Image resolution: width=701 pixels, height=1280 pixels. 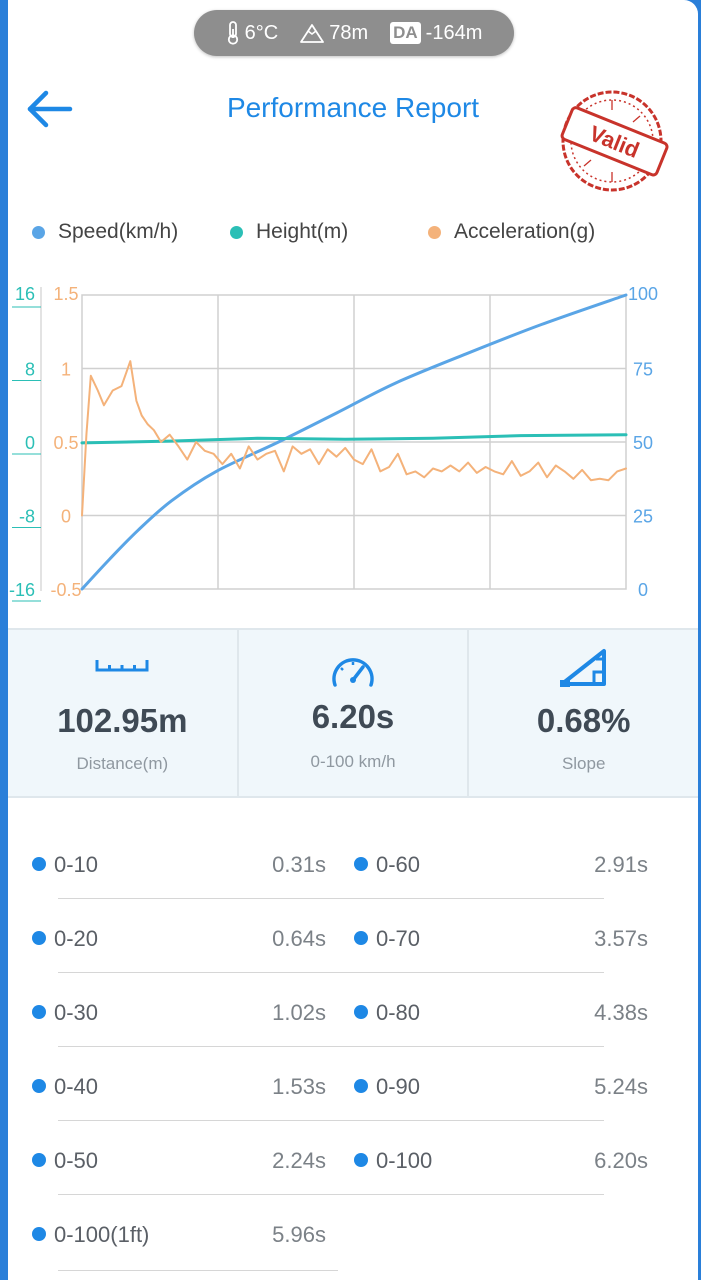 I want to click on height-tick-label: 0, so click(x=30, y=443).